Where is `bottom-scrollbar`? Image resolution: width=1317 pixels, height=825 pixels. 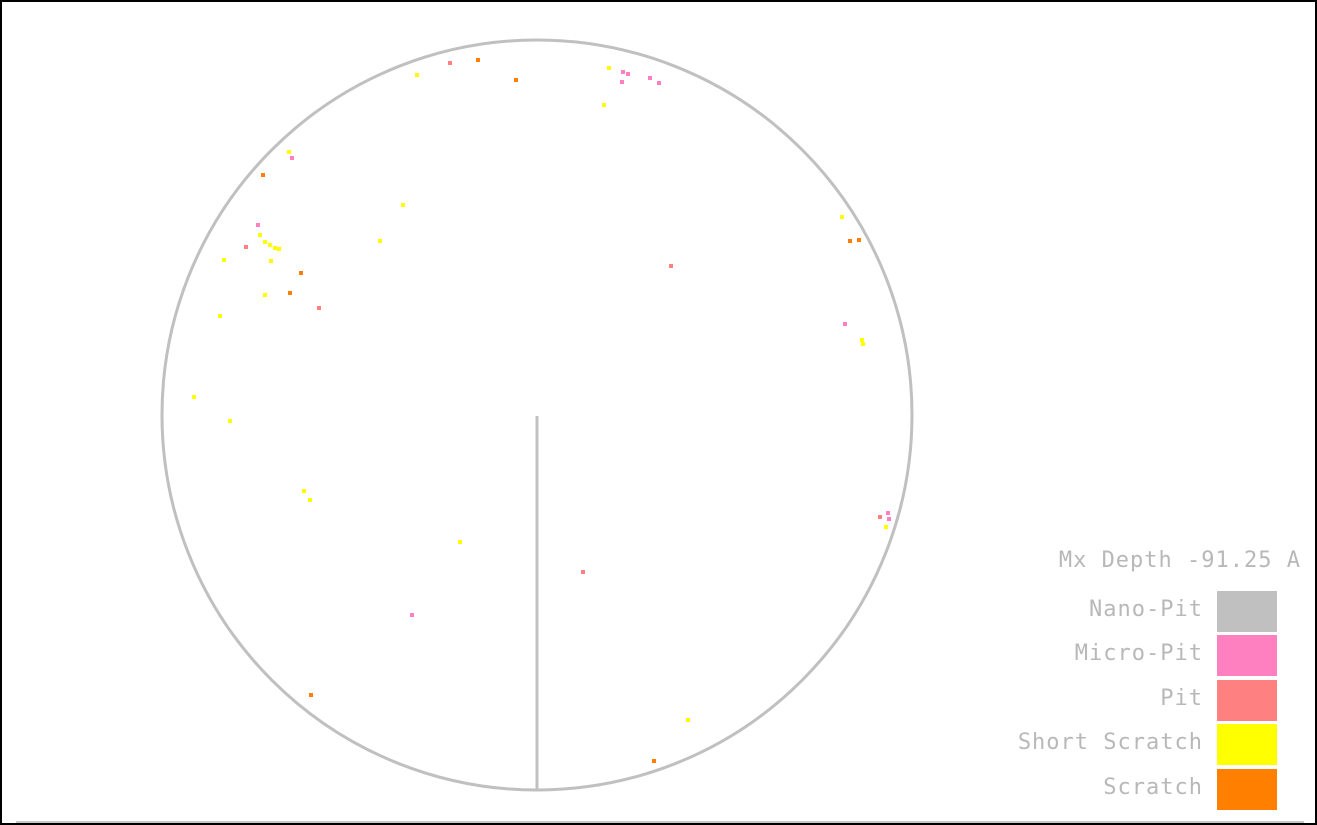 bottom-scrollbar is located at coordinates (660, 822).